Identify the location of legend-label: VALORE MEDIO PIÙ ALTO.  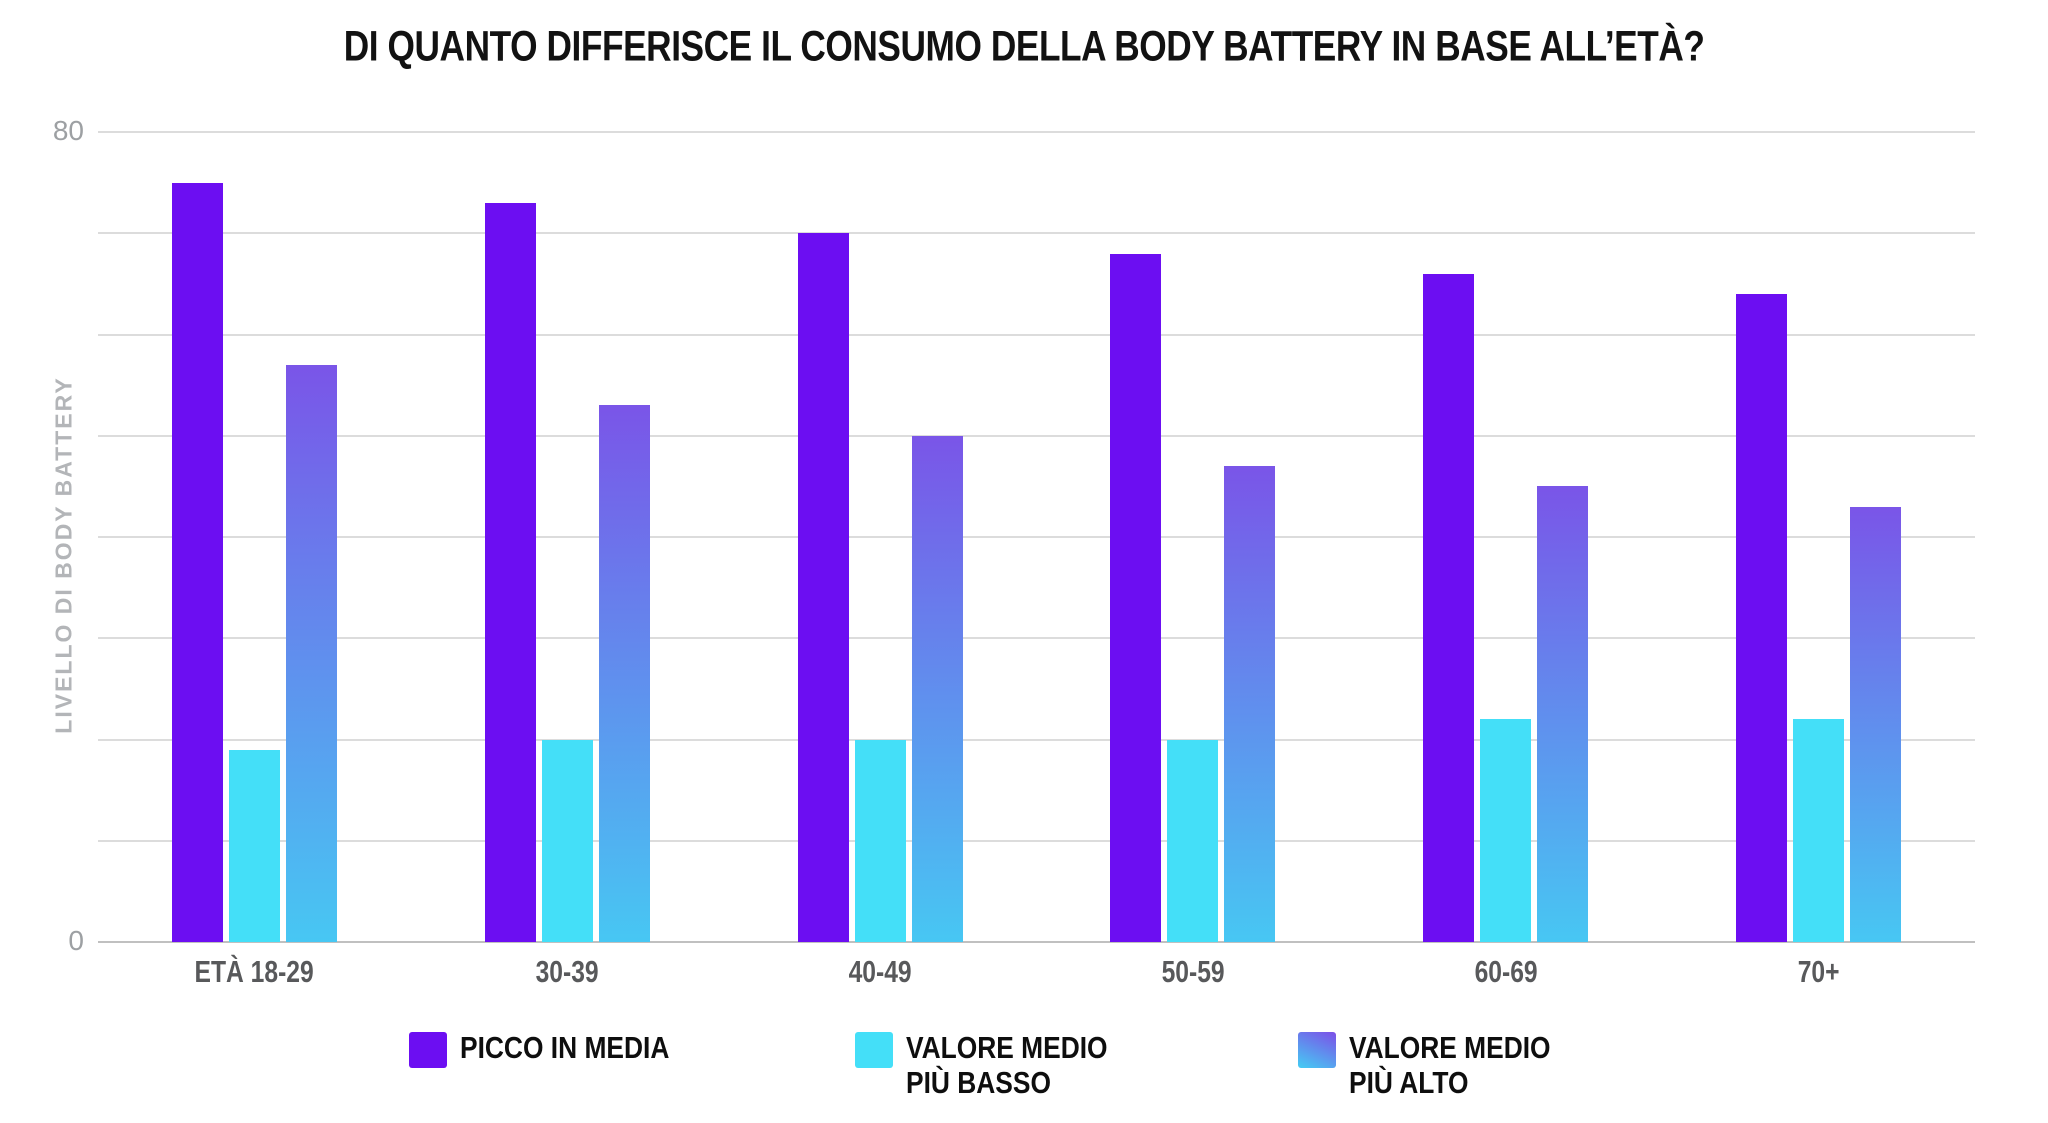
(1450, 1065).